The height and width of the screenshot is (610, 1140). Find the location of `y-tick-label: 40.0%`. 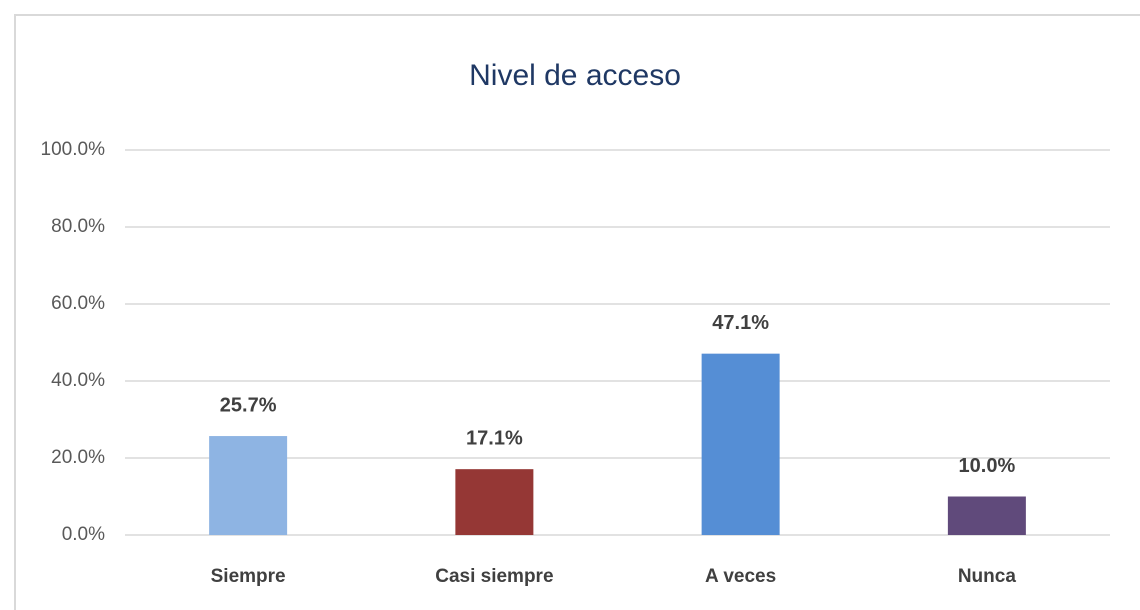

y-tick-label: 40.0% is located at coordinates (78, 380).